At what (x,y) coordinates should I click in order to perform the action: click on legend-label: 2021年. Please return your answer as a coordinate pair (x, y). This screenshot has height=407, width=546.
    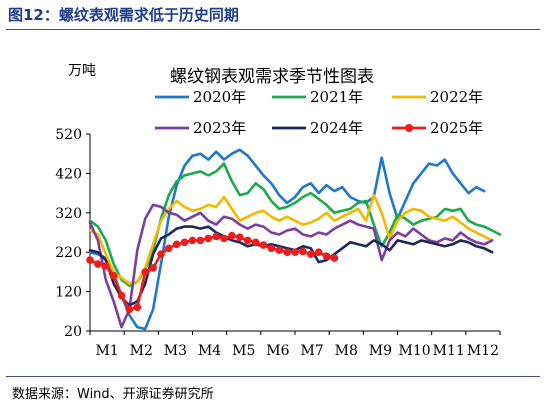
    Looking at the image, I should click on (336, 97).